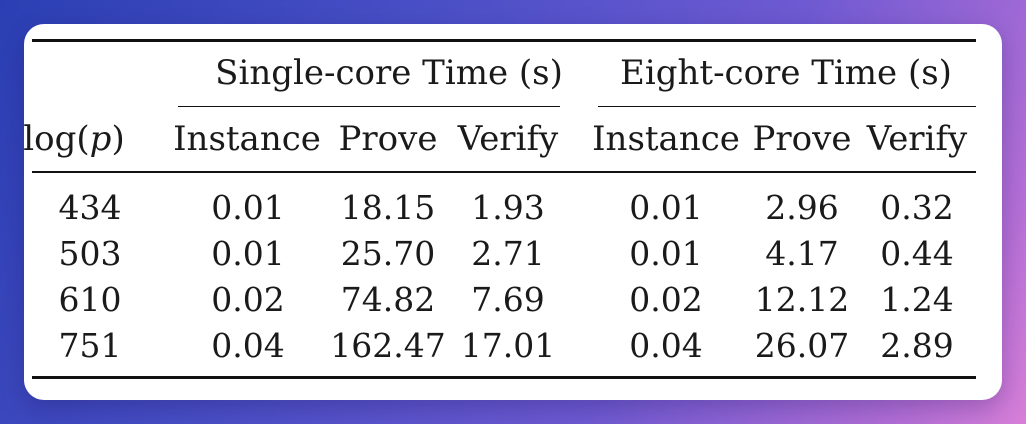 The height and width of the screenshot is (424, 1026). What do you see at coordinates (247, 139) in the screenshot?
I see `col-header-single-instance: Instance` at bounding box center [247, 139].